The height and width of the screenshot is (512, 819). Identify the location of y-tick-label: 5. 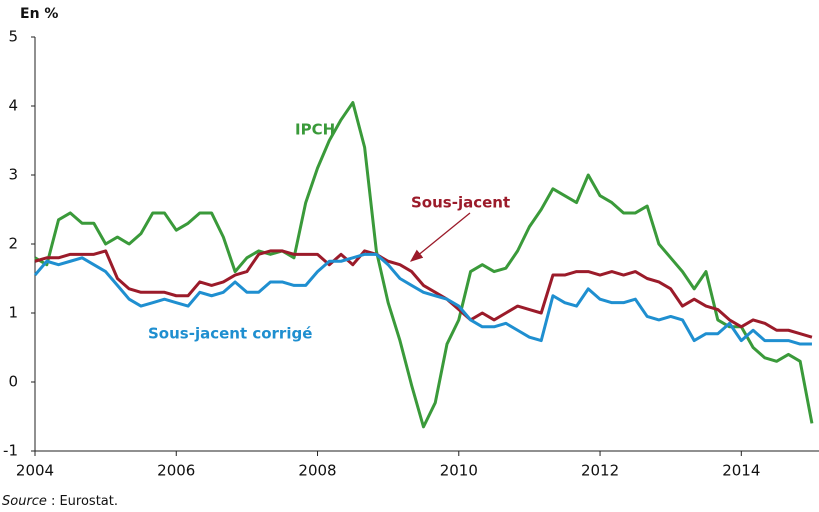
(13, 37).